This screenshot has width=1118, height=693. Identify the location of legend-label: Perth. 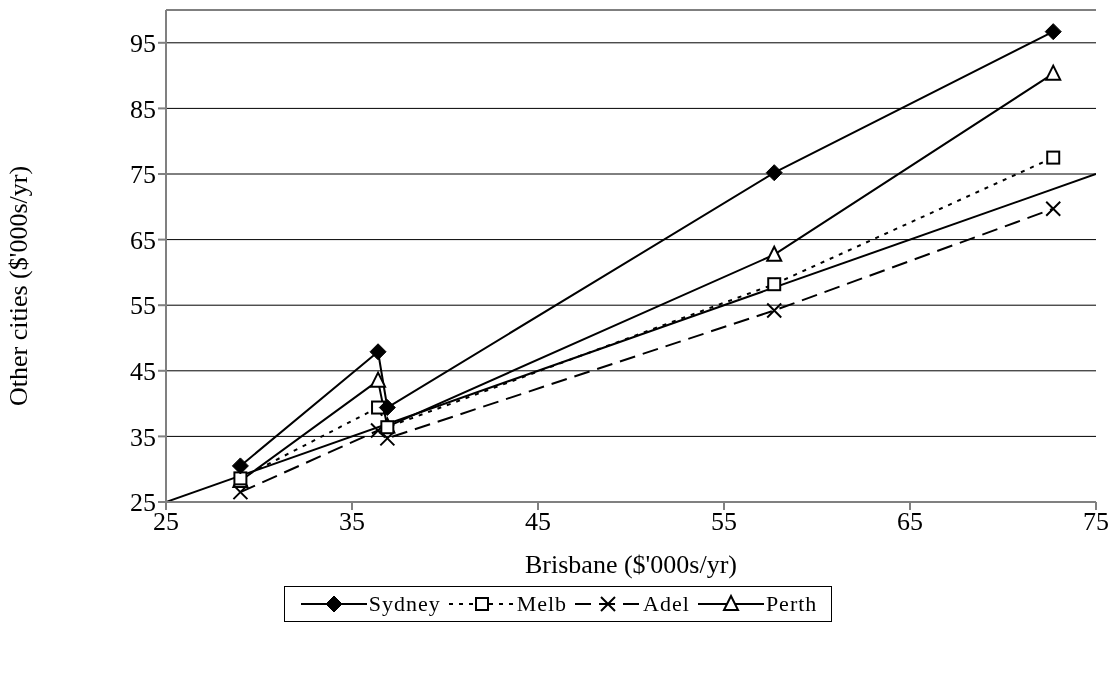
(791, 604).